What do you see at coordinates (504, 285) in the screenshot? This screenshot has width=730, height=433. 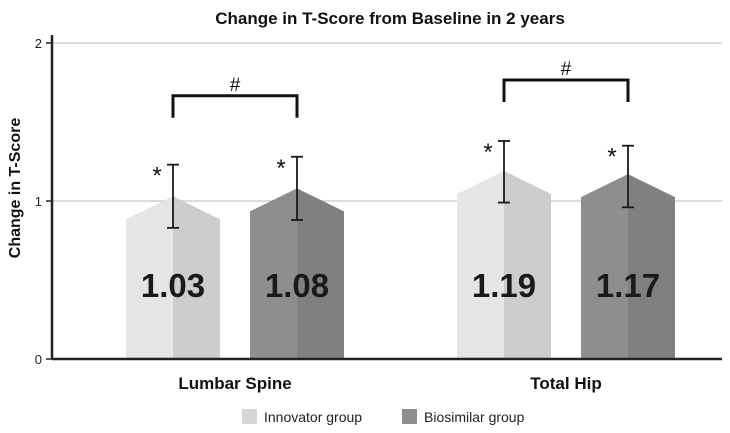 I see `data-label: 1.19` at bounding box center [504, 285].